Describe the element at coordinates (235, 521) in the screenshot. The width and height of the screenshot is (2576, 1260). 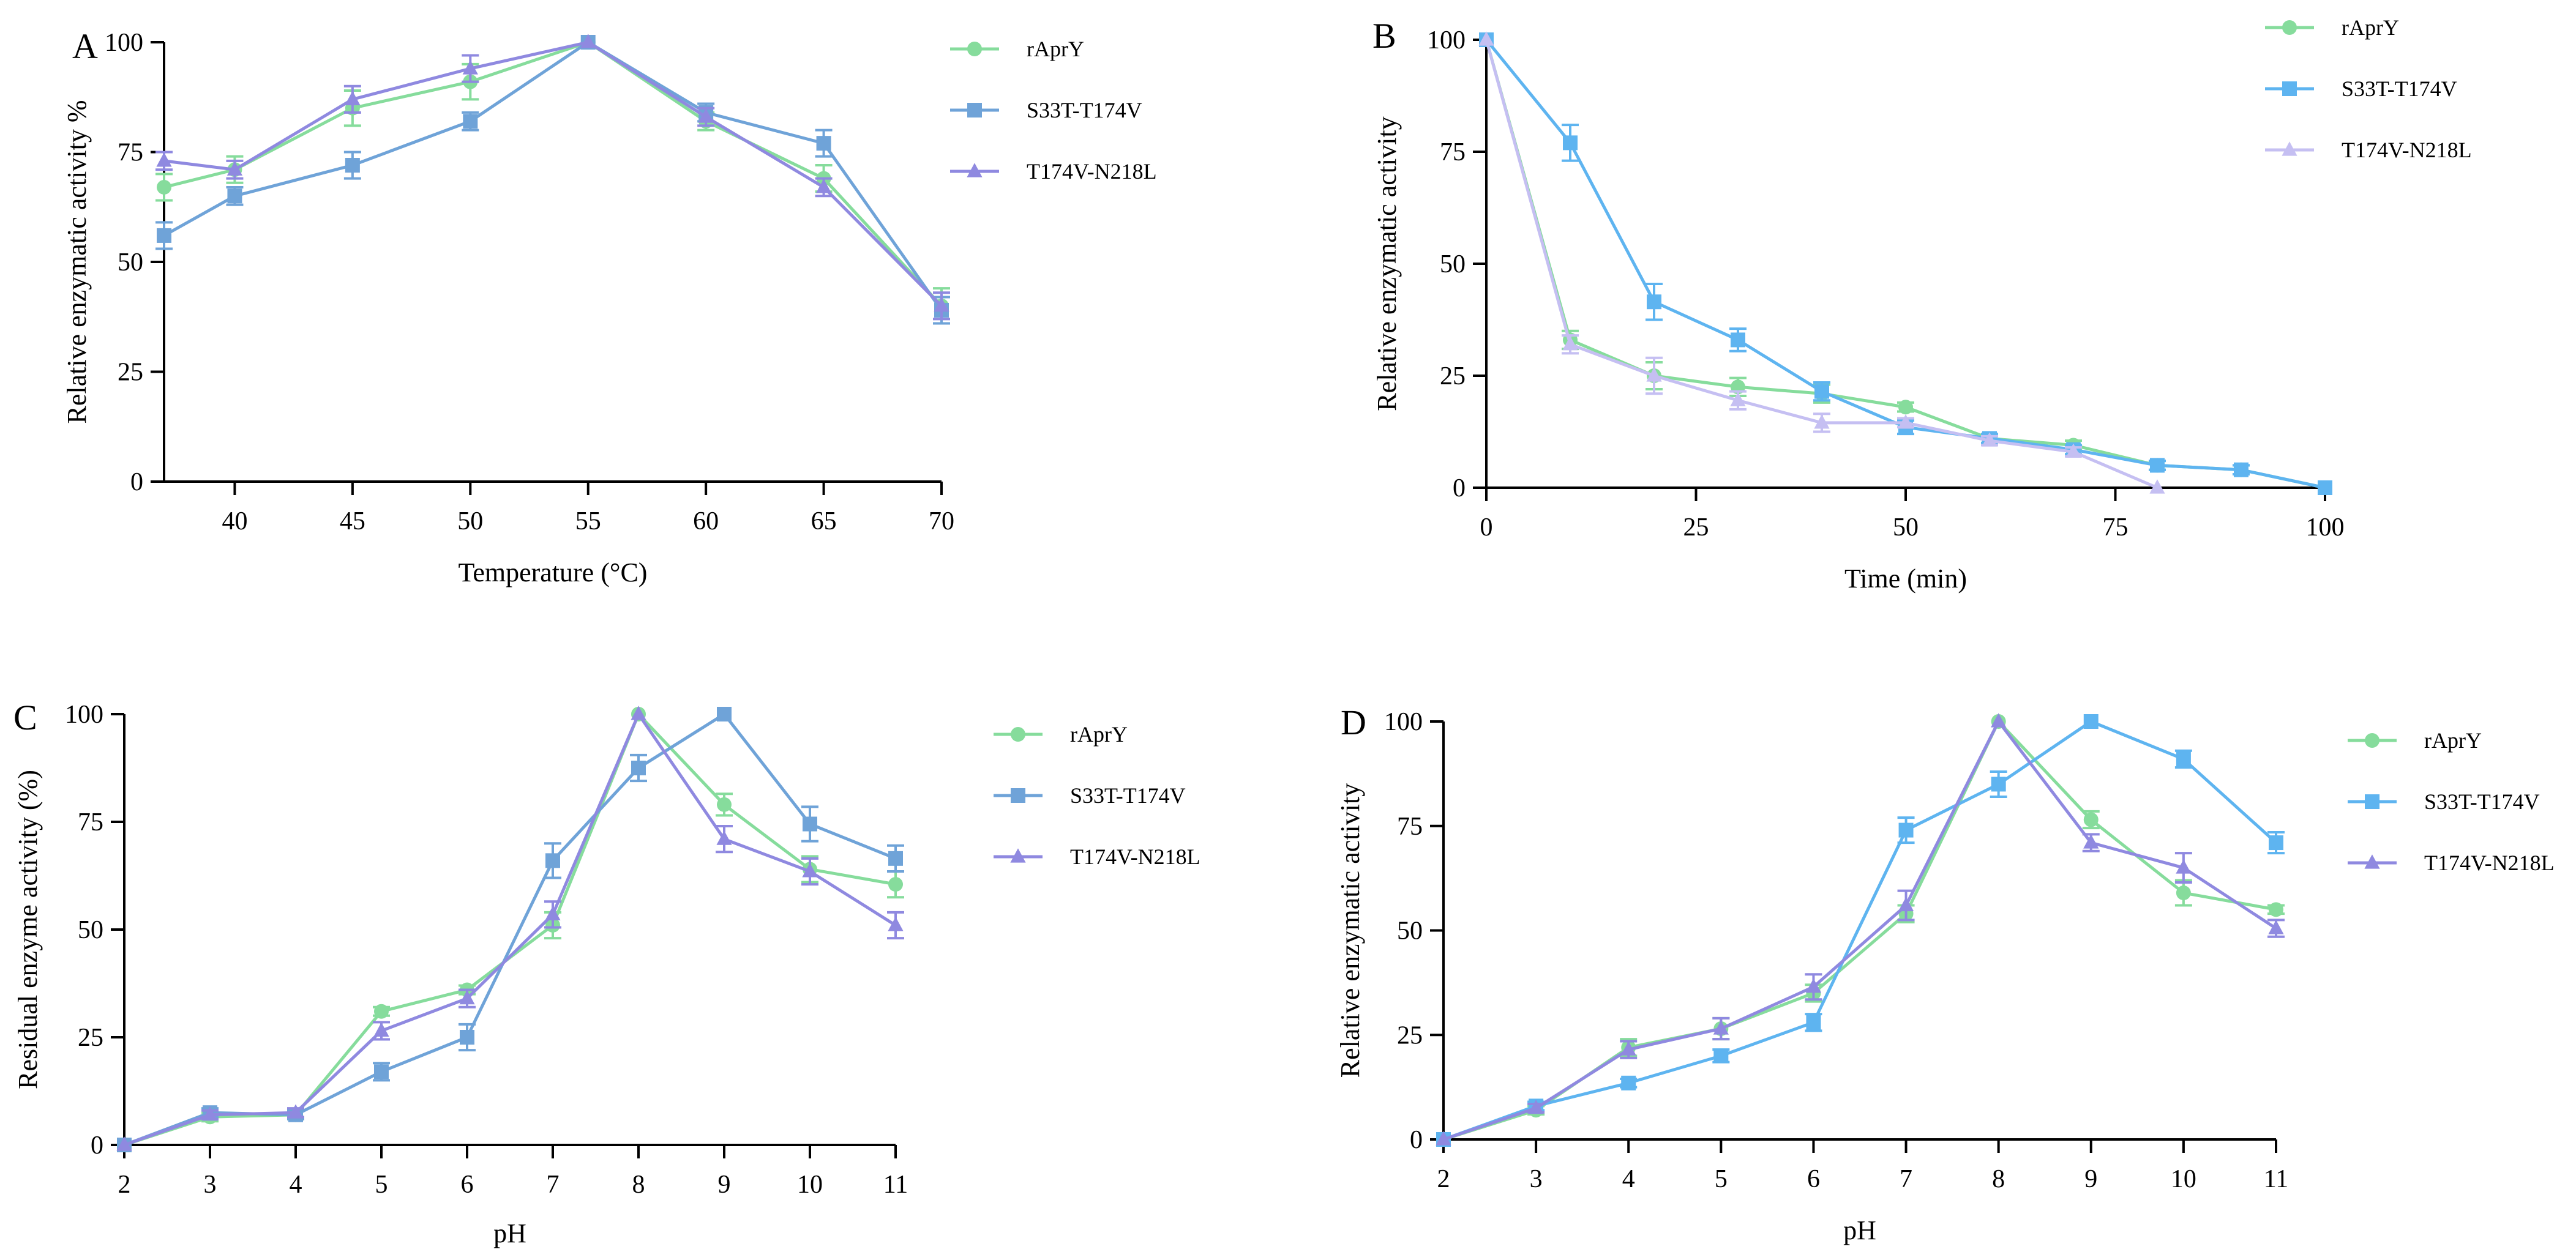
I see `x-tick-label: 40` at that location.